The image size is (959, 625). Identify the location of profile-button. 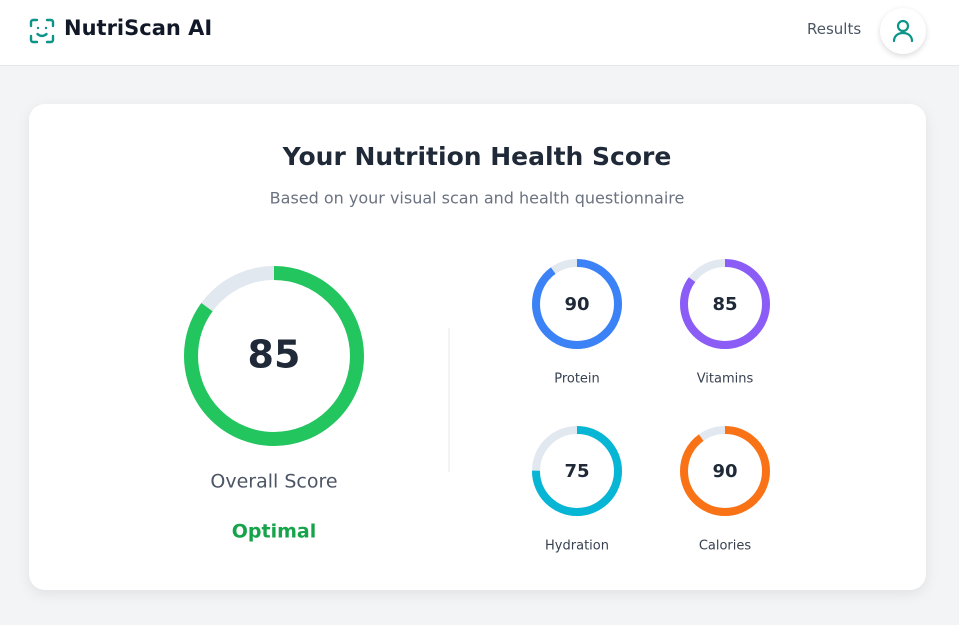
(903, 31).